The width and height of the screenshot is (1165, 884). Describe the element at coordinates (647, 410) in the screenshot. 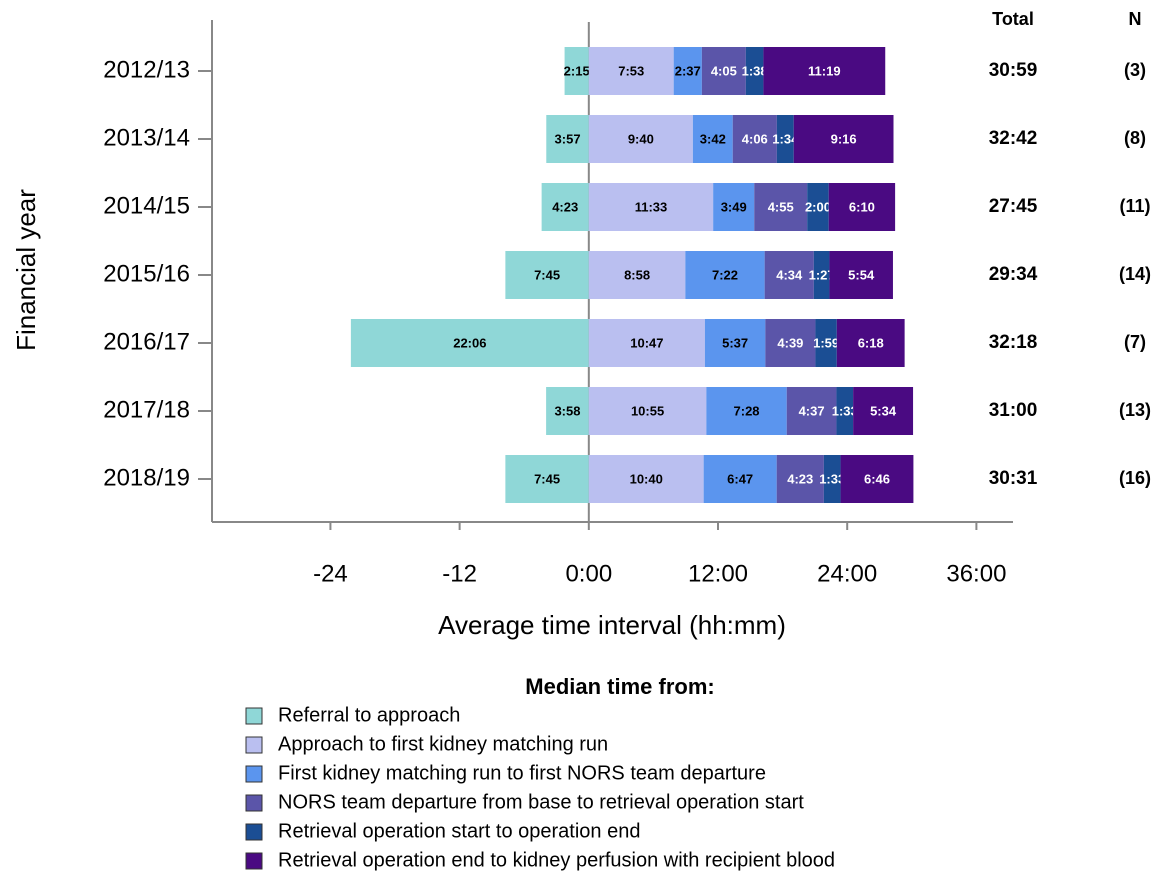

I see `data-label: 10:55` at that location.